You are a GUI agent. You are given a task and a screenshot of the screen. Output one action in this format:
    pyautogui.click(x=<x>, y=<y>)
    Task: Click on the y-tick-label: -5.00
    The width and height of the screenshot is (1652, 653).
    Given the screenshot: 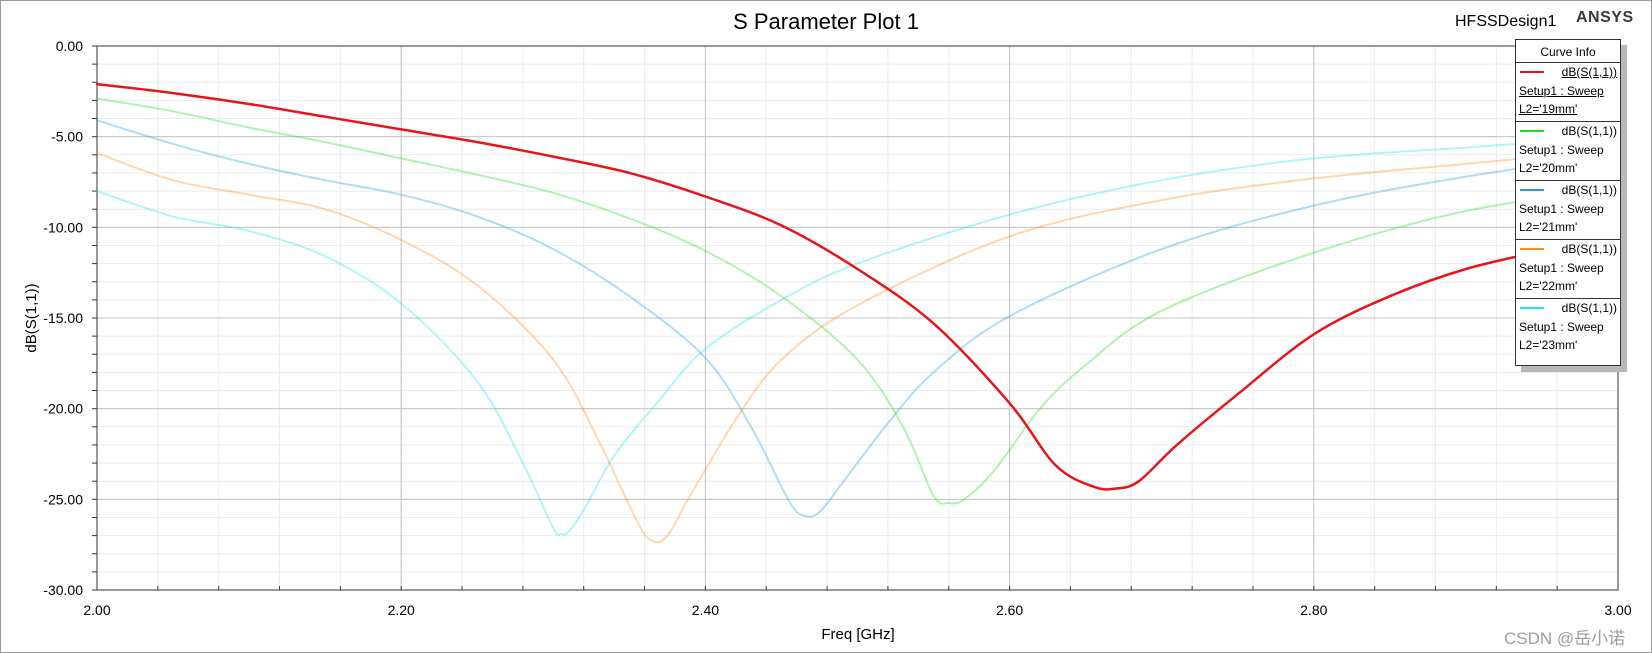 What is the action you would take?
    pyautogui.click(x=67, y=137)
    